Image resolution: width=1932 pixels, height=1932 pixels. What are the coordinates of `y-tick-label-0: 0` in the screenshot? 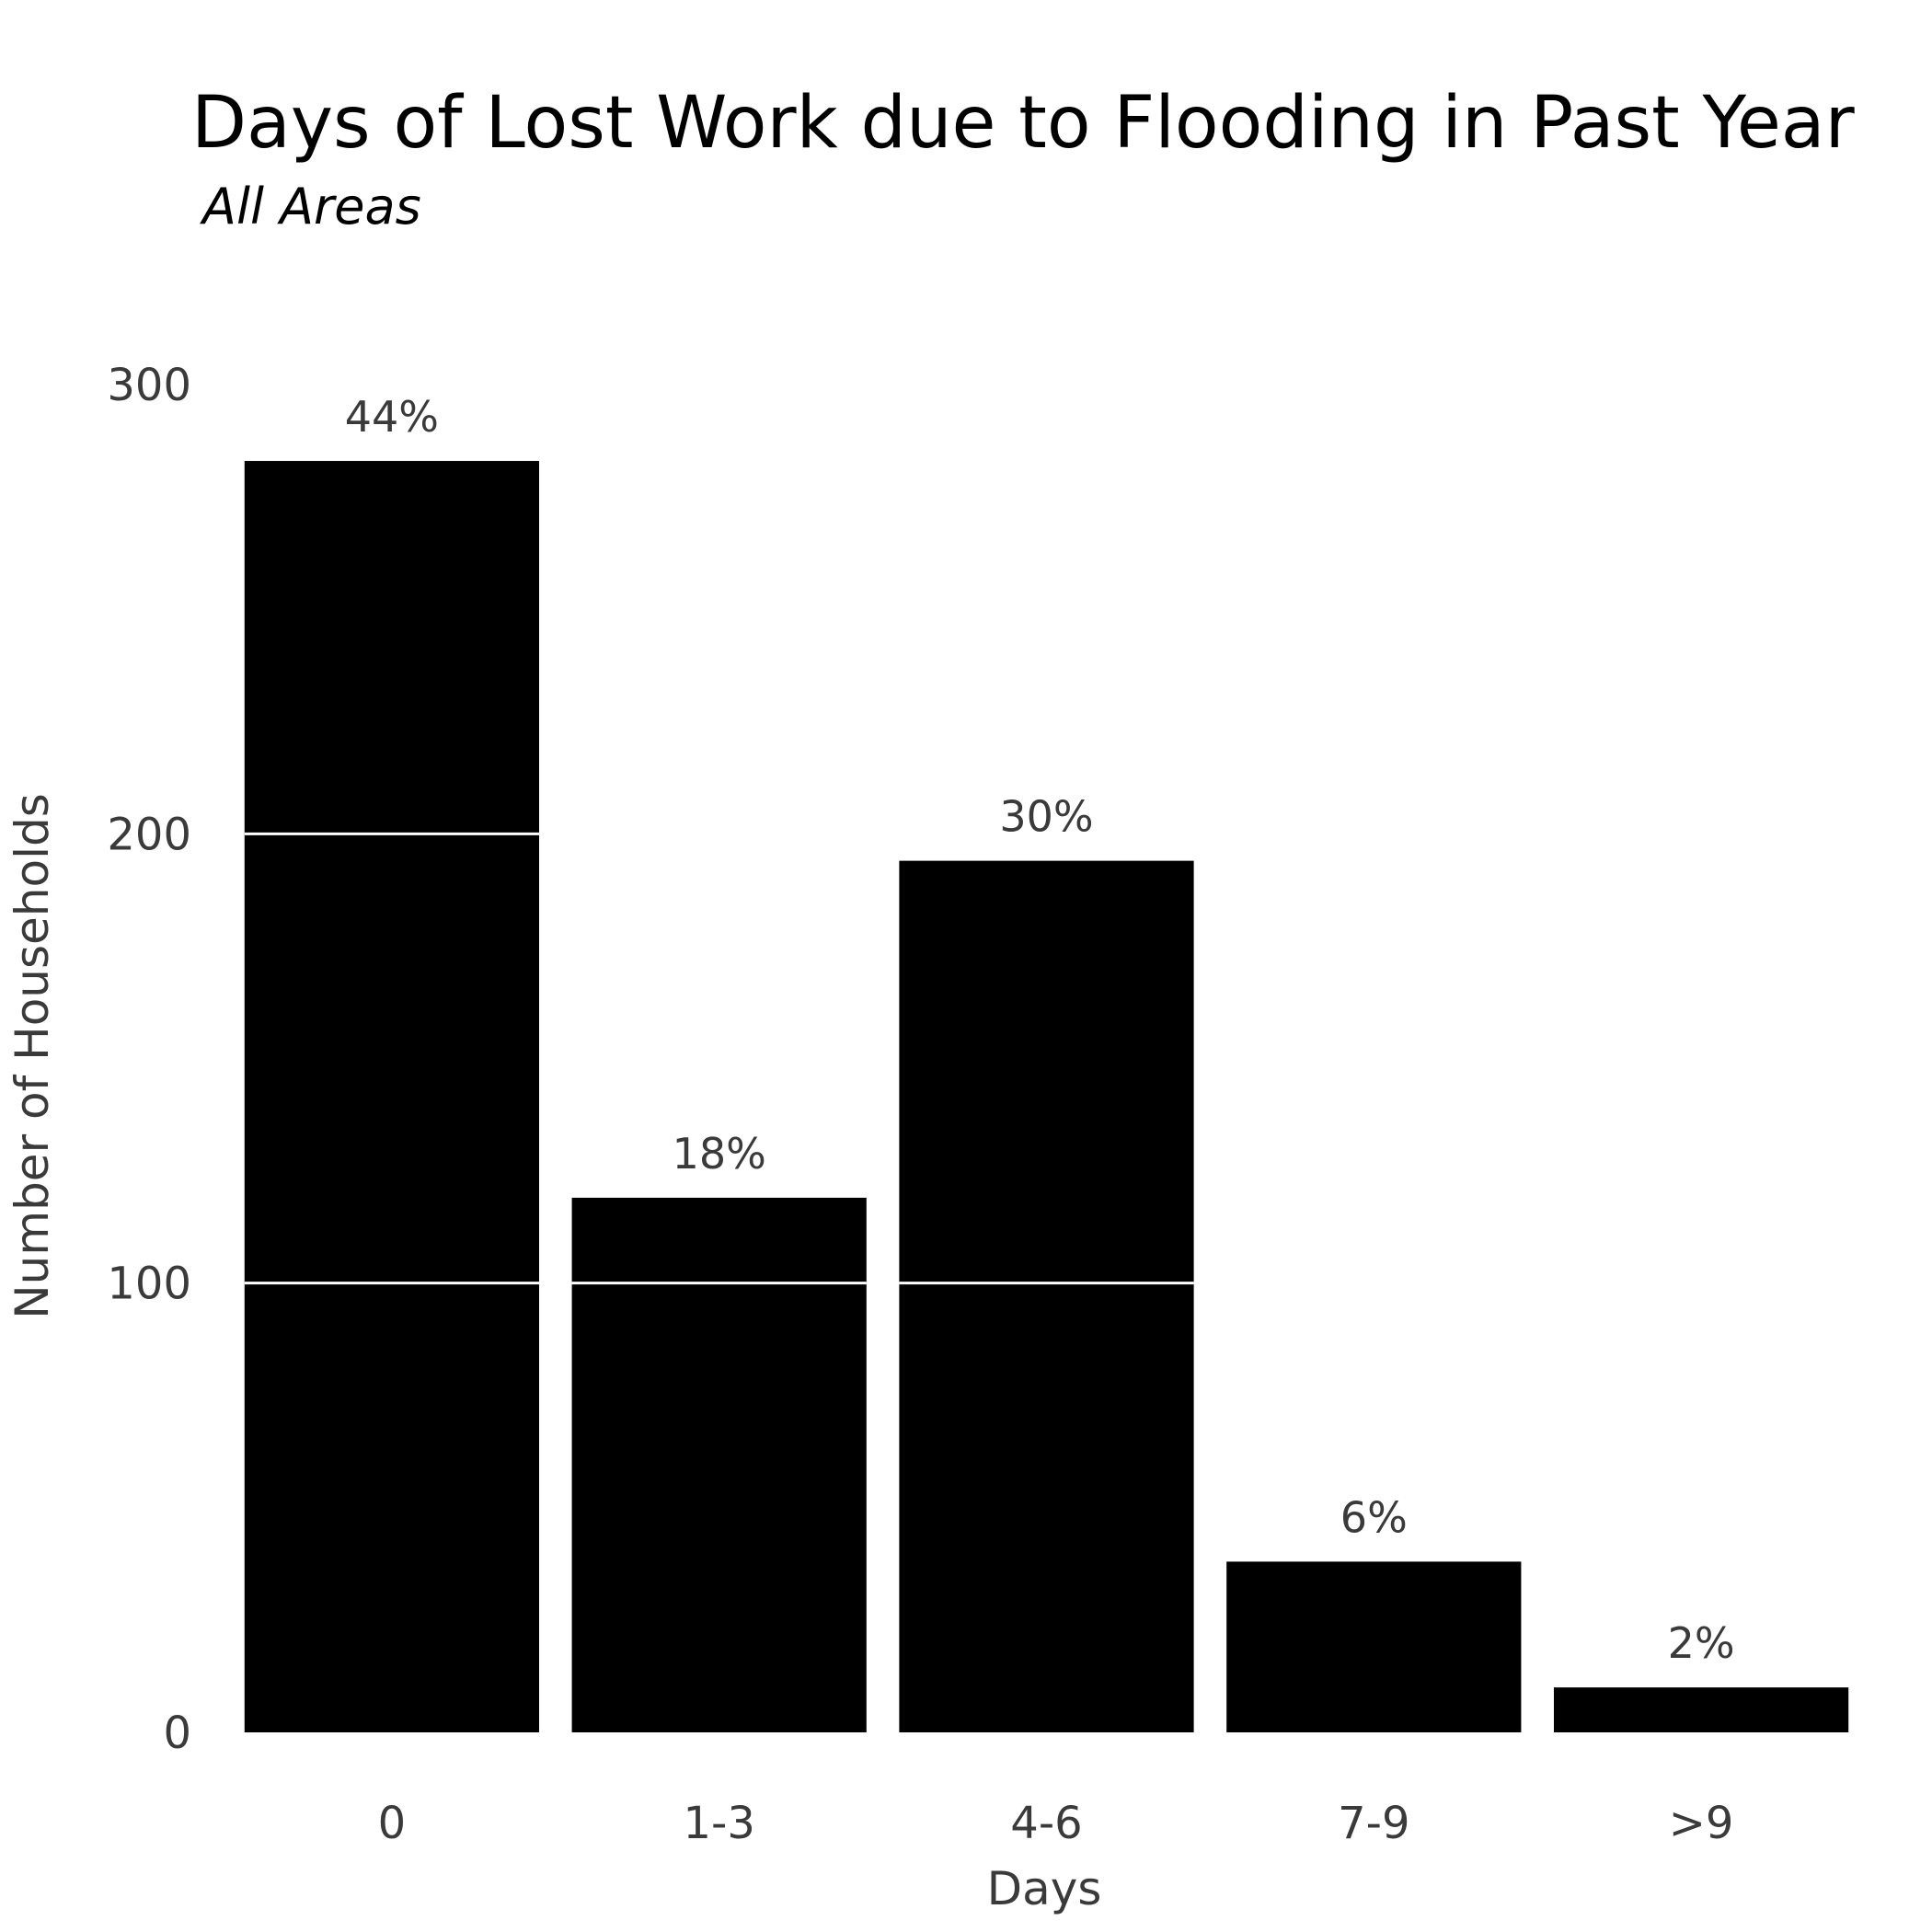 It's located at (177, 1733).